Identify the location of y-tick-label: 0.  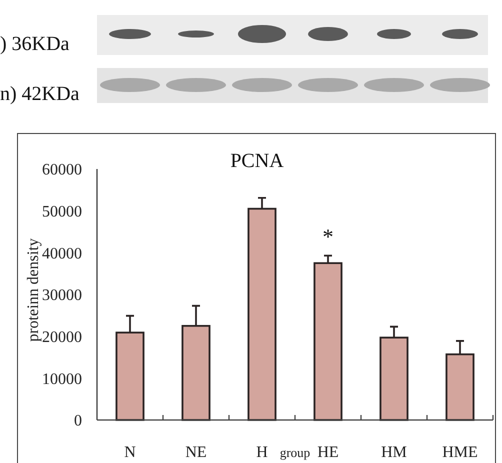
(78, 421).